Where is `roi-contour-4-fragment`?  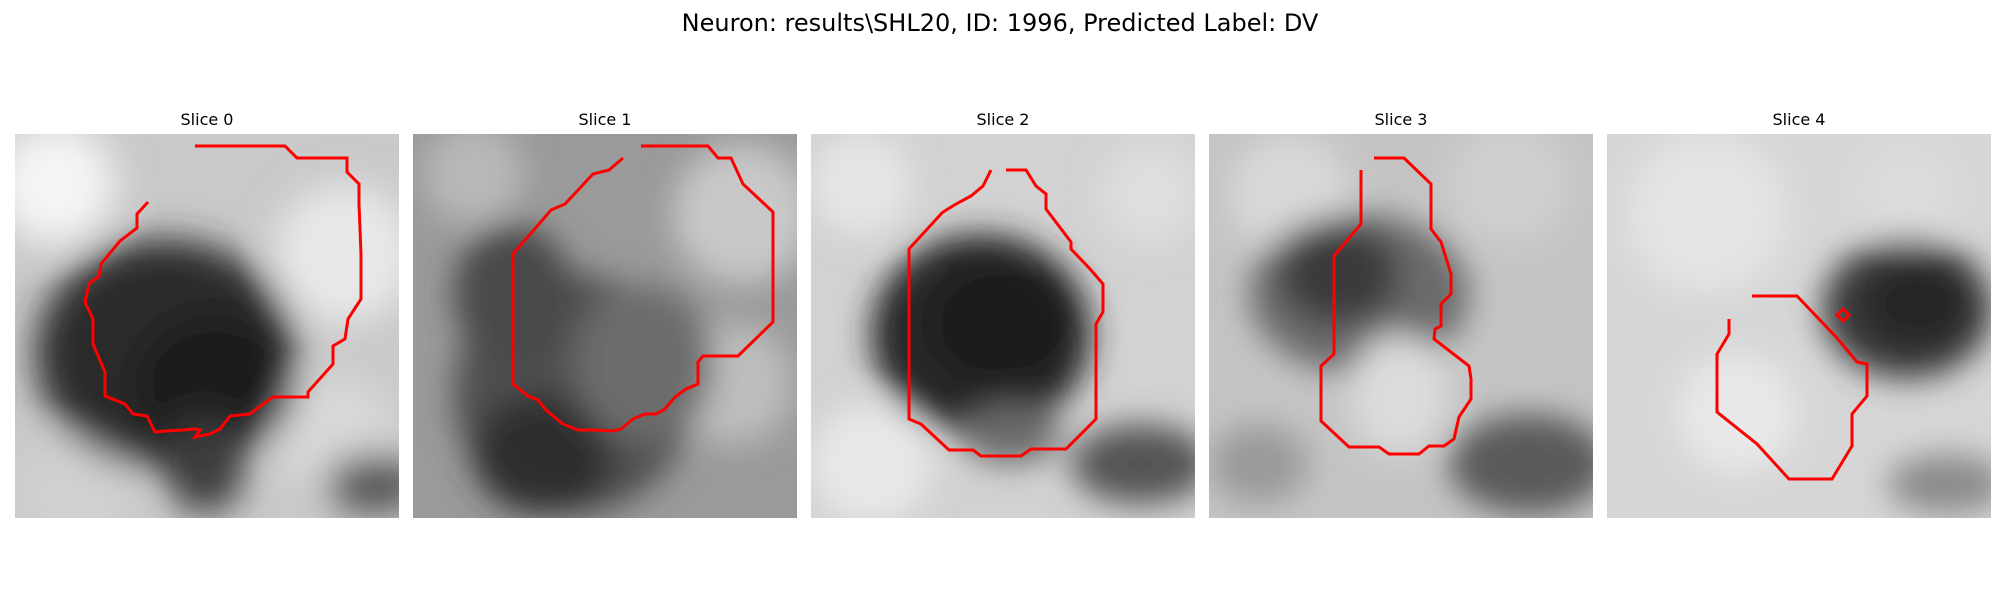 roi-contour-4-fragment is located at coordinates (1843, 315).